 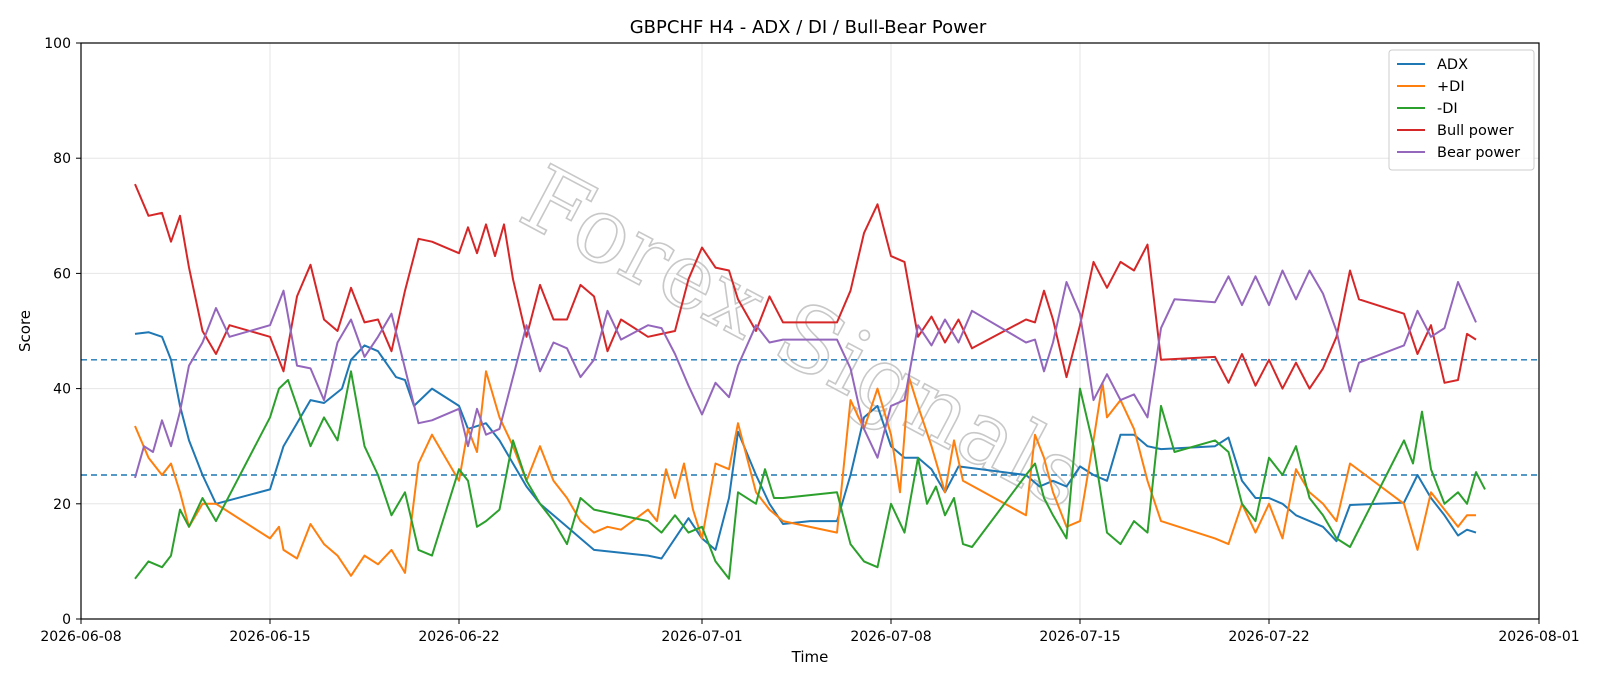 What do you see at coordinates (62, 332) in the screenshot?
I see `y-axis-ticks: 0 20 40 60 80 100` at bounding box center [62, 332].